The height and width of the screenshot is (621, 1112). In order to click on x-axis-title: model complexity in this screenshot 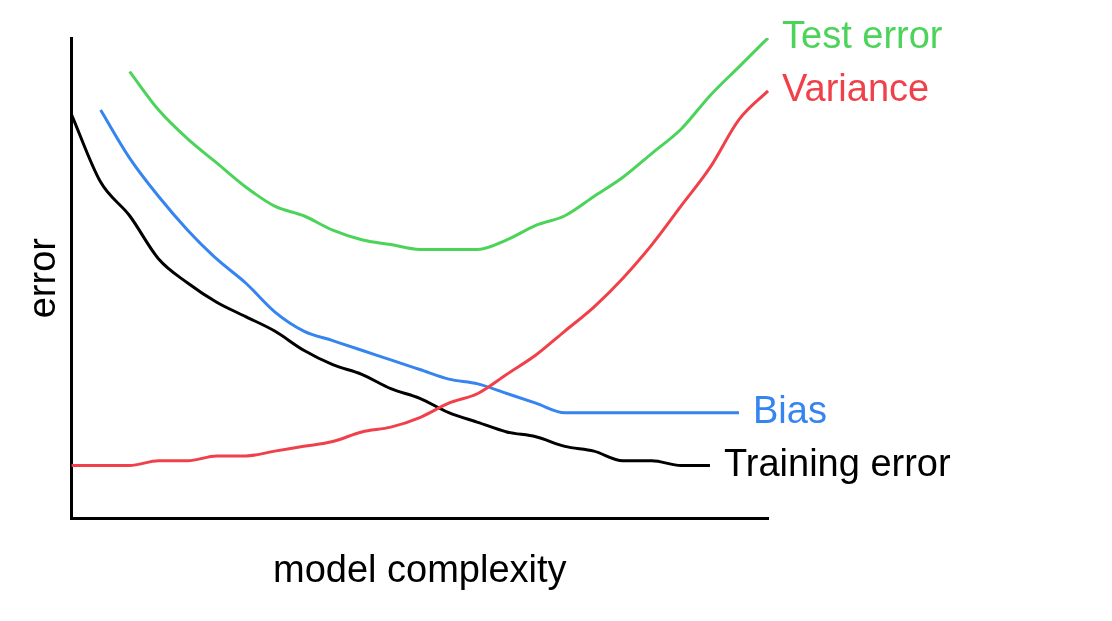, I will do `click(420, 568)`.